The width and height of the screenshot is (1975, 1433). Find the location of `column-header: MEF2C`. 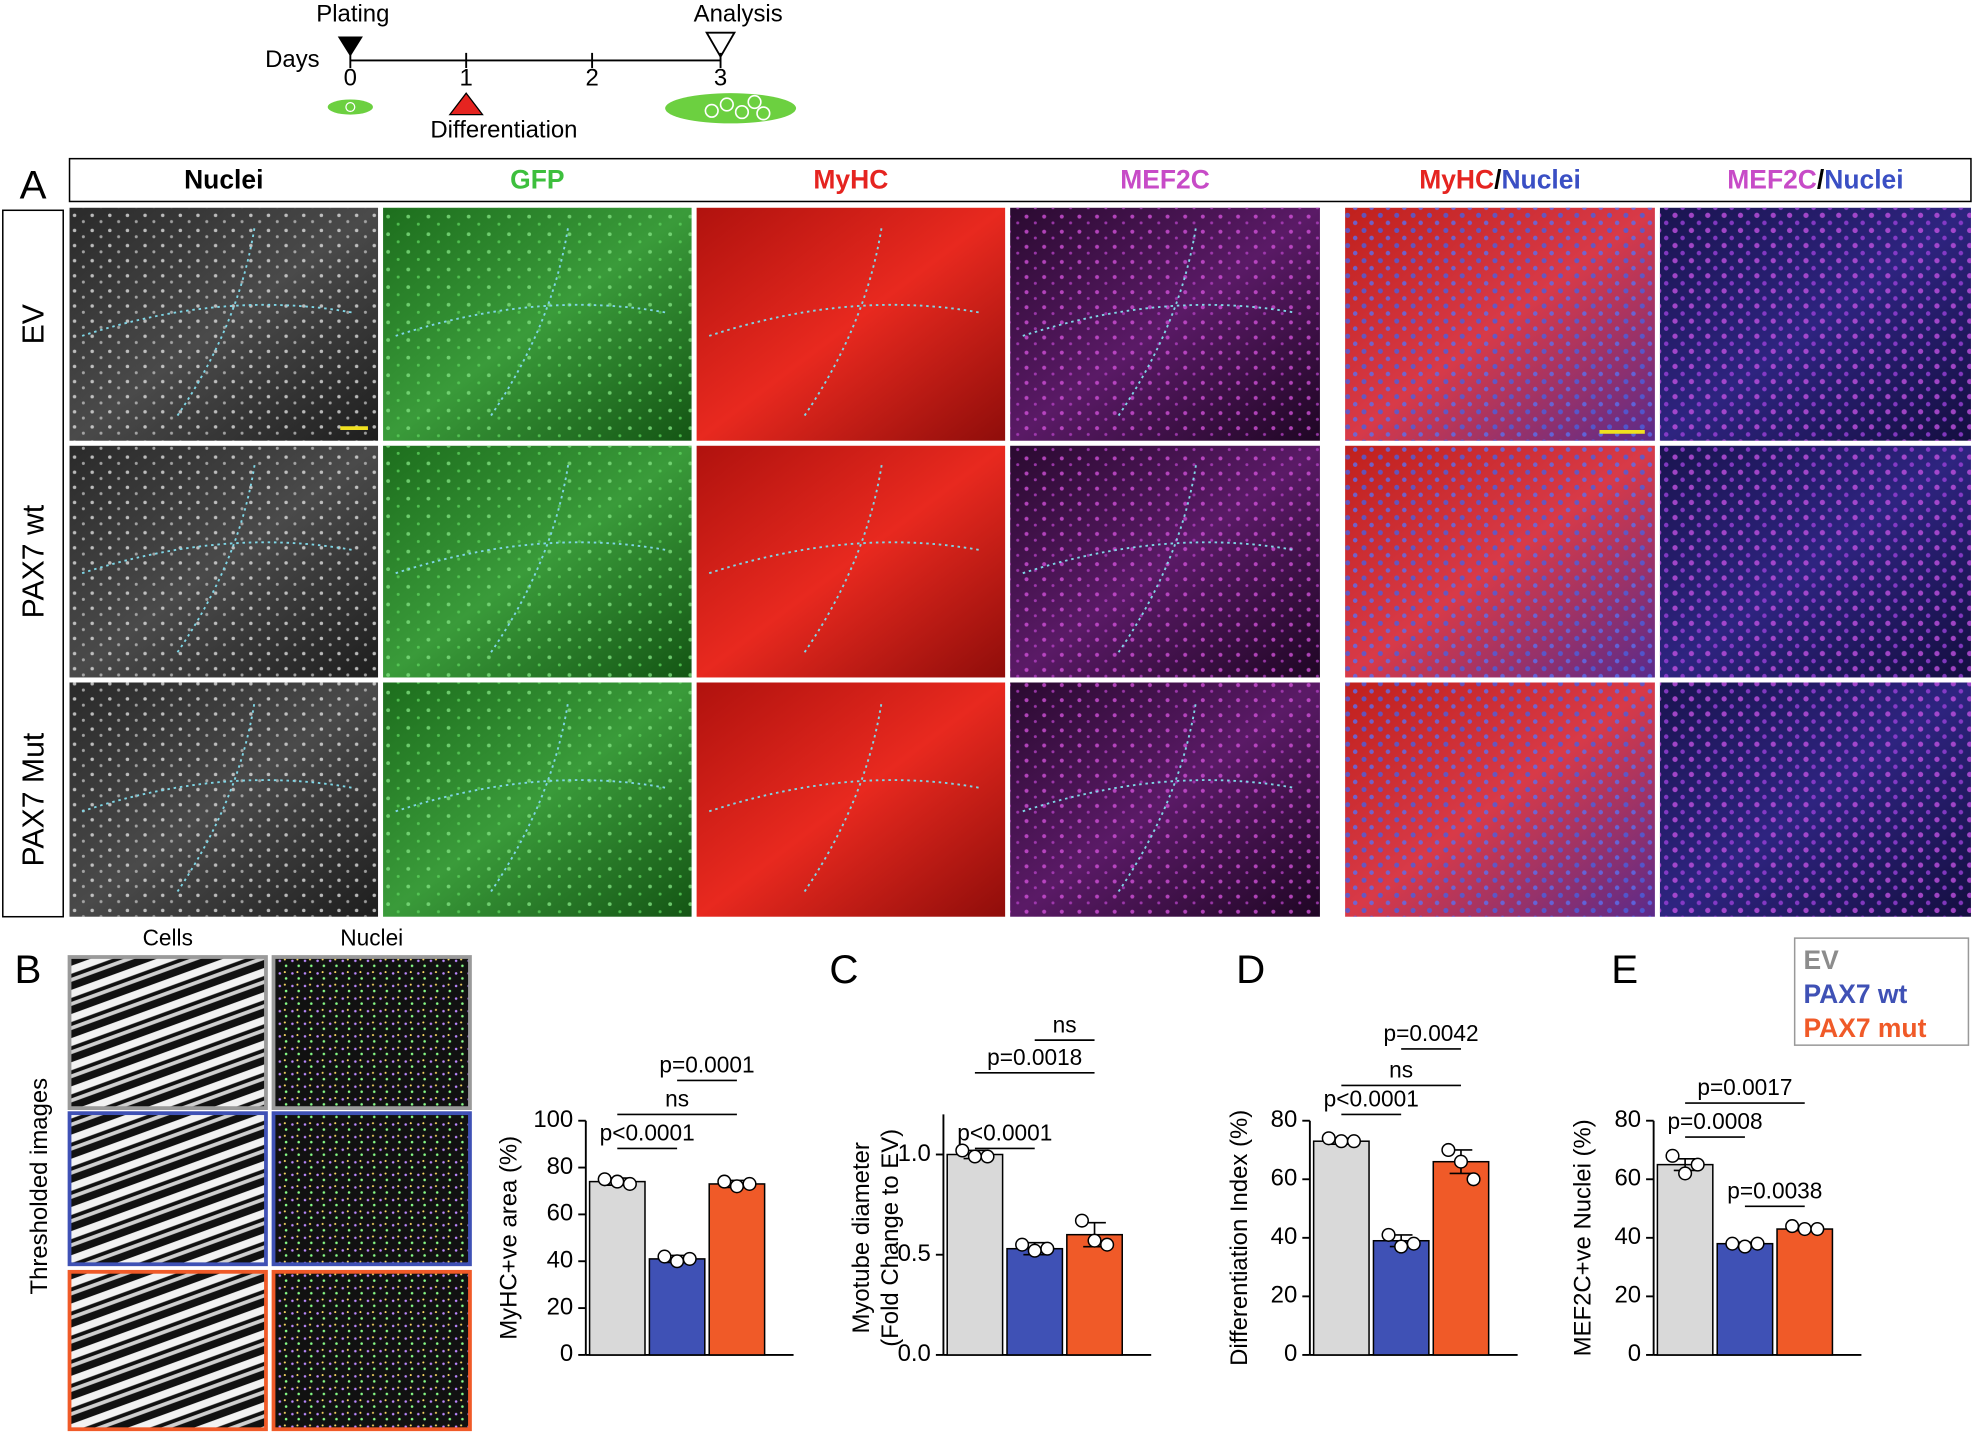

column-header: MEF2C is located at coordinates (1165, 179).